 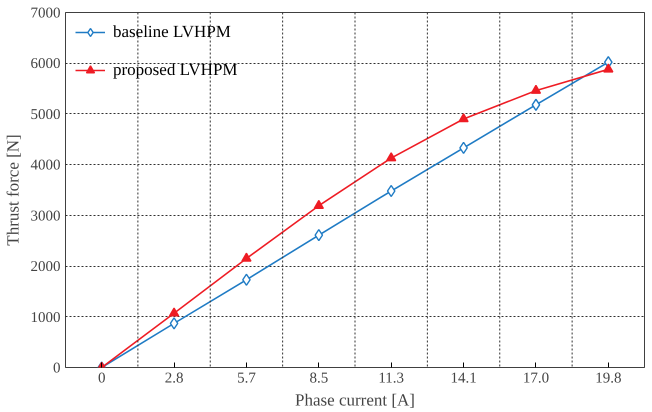 What do you see at coordinates (102, 378) in the screenshot?
I see `x-tick-label: 0` at bounding box center [102, 378].